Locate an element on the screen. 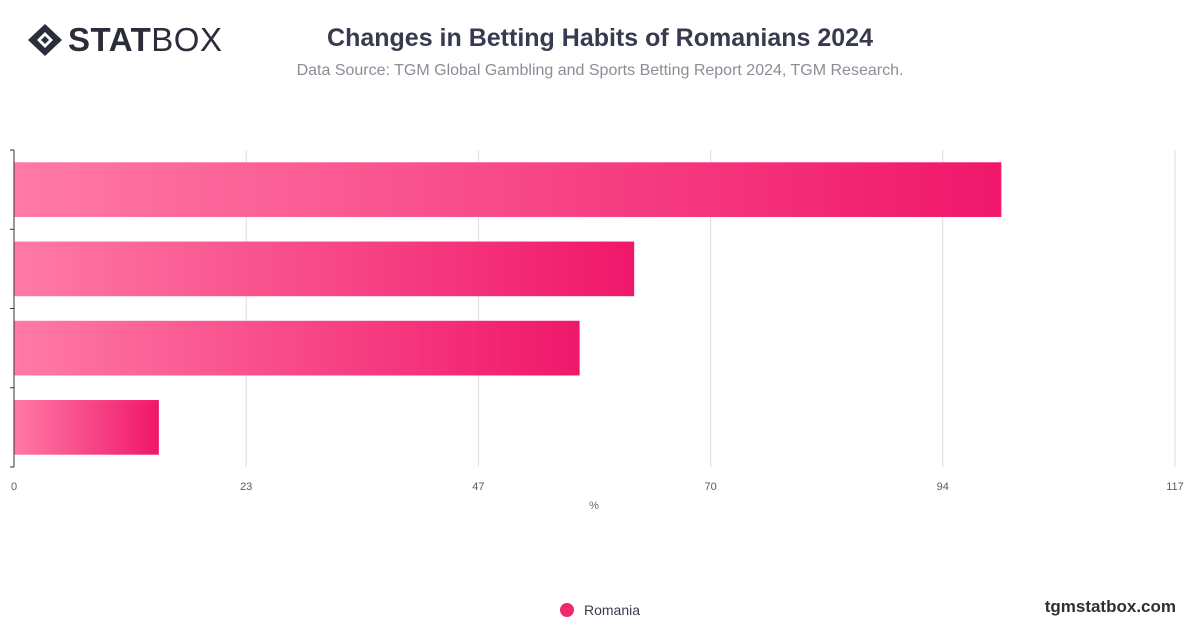 Image resolution: width=1200 pixels, height=628 pixels. logo-wordmark-light: BOX is located at coordinates (187, 39).